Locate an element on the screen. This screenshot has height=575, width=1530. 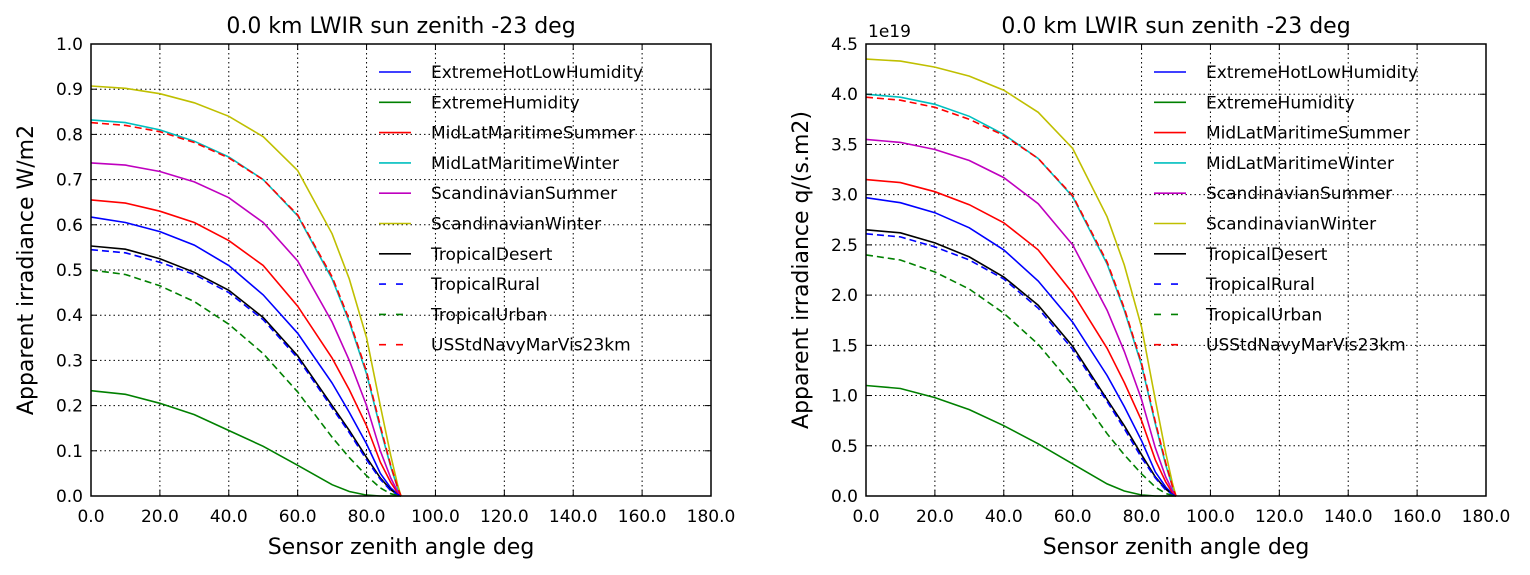
y-tick-label: 0.6 is located at coordinates (69, 226).